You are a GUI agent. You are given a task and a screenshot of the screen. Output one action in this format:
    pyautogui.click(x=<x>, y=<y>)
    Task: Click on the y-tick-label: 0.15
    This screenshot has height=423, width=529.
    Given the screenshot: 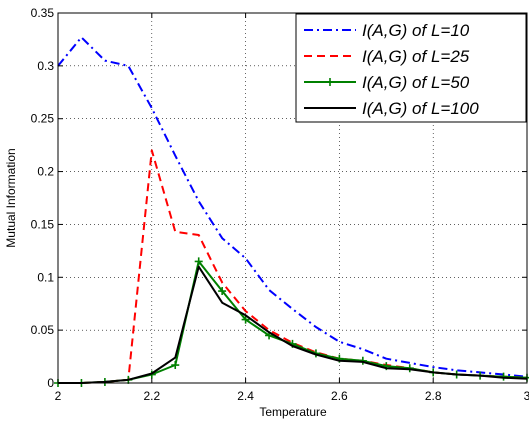 What is the action you would take?
    pyautogui.click(x=43, y=224)
    